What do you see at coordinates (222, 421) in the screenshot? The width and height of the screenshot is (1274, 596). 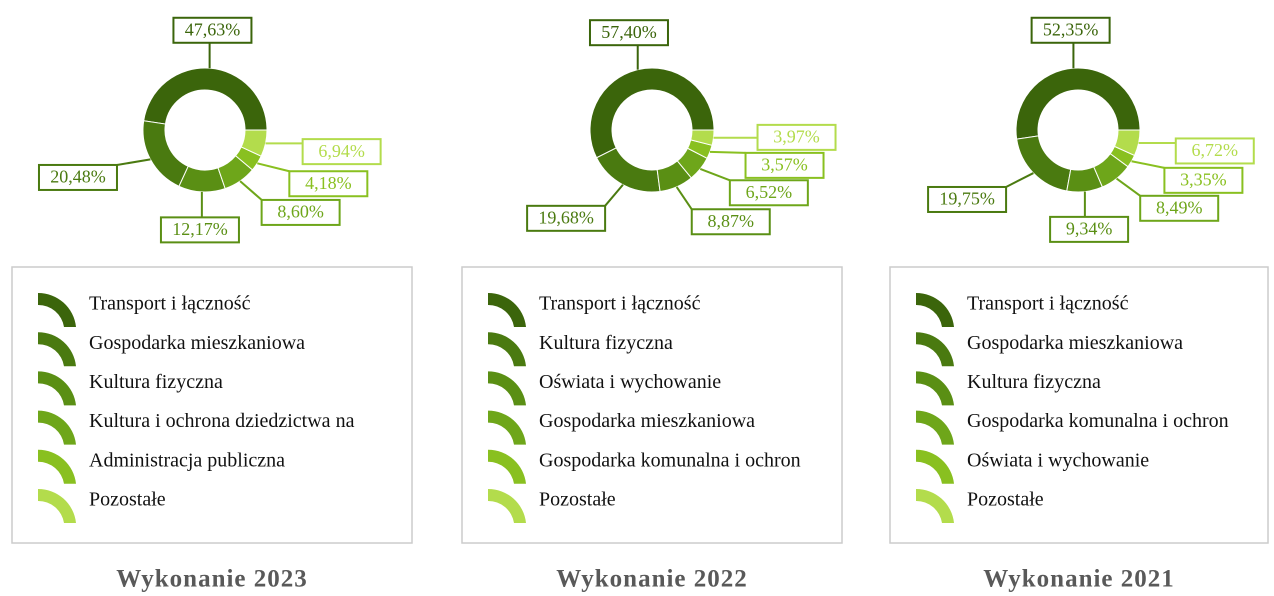 I see `legend-label: Kultura i ochrona dziedzictwa na` at bounding box center [222, 421].